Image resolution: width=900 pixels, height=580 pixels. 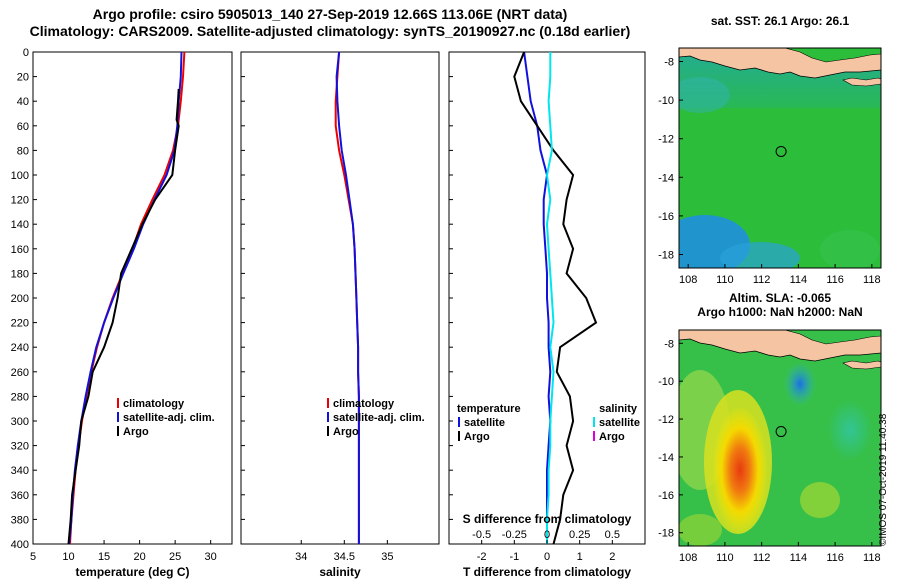 What do you see at coordinates (547, 572) in the screenshot?
I see `x-axis-label: T difference from climatology` at bounding box center [547, 572].